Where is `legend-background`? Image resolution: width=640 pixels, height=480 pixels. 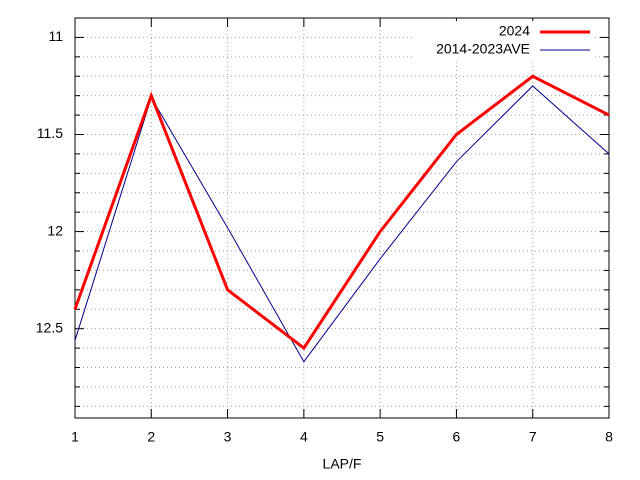
legend-background is located at coordinates (505, 41).